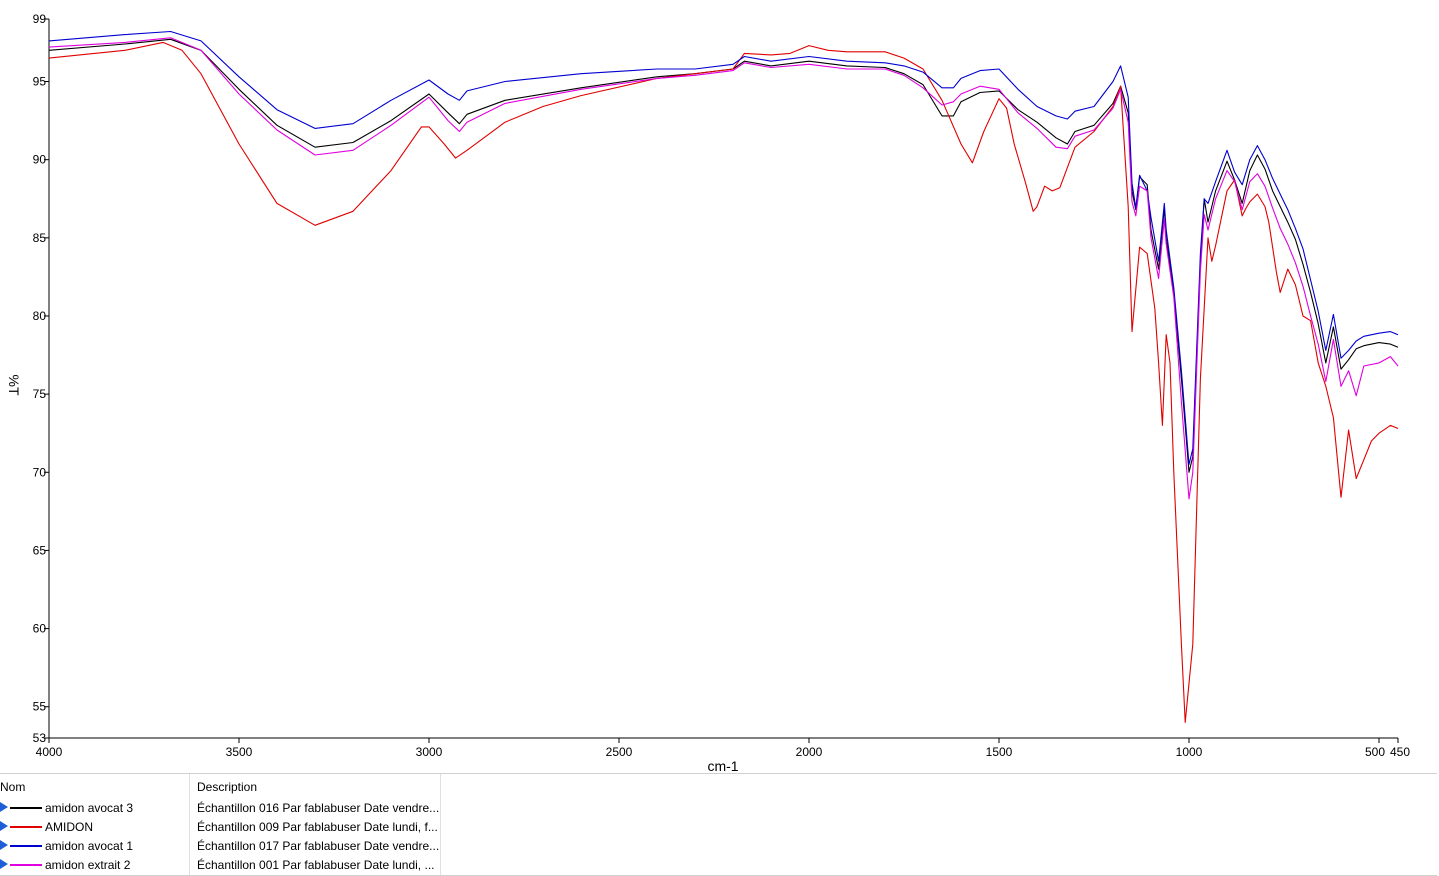 The height and width of the screenshot is (876, 1439). What do you see at coordinates (69, 827) in the screenshot?
I see `series-name: AMIDON` at bounding box center [69, 827].